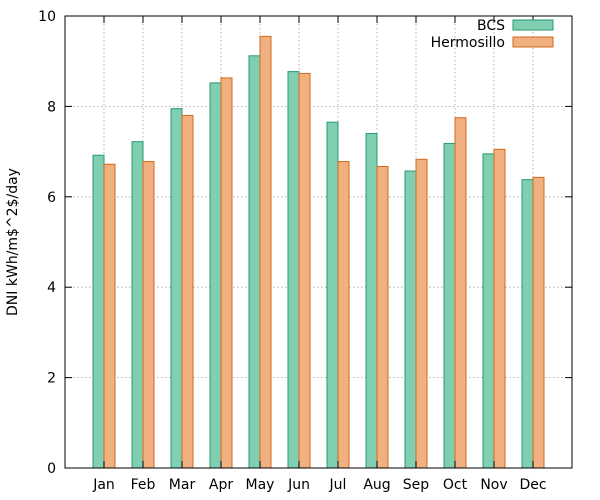 The height and width of the screenshot is (500, 600). Describe the element at coordinates (421, 313) in the screenshot. I see `bar-hermosillo-sep` at that location.